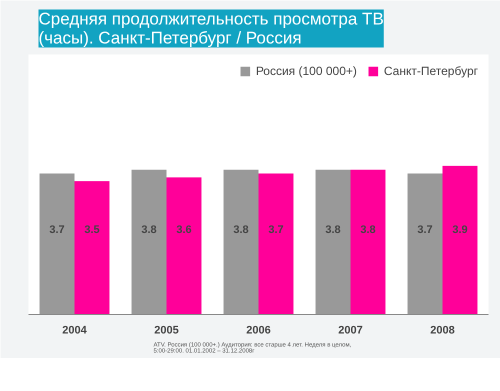  I want to click on x-tick-label: 2005, so click(166, 330).